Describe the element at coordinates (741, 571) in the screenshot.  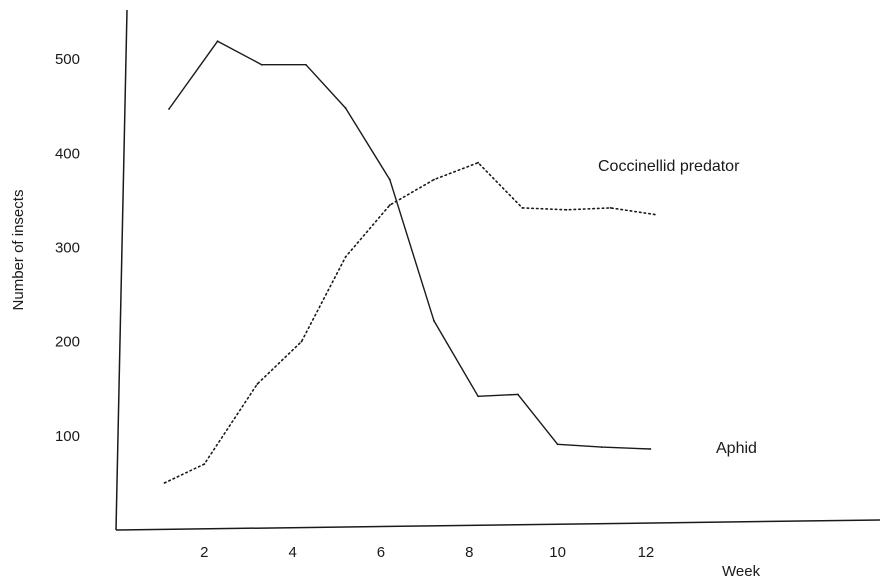
I see `x-axis-title: Week` at that location.